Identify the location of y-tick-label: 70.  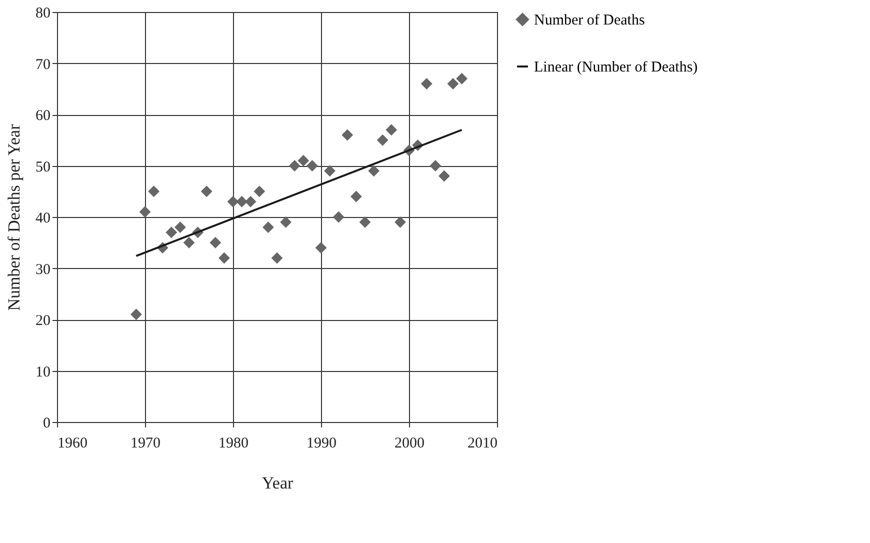
(43, 64).